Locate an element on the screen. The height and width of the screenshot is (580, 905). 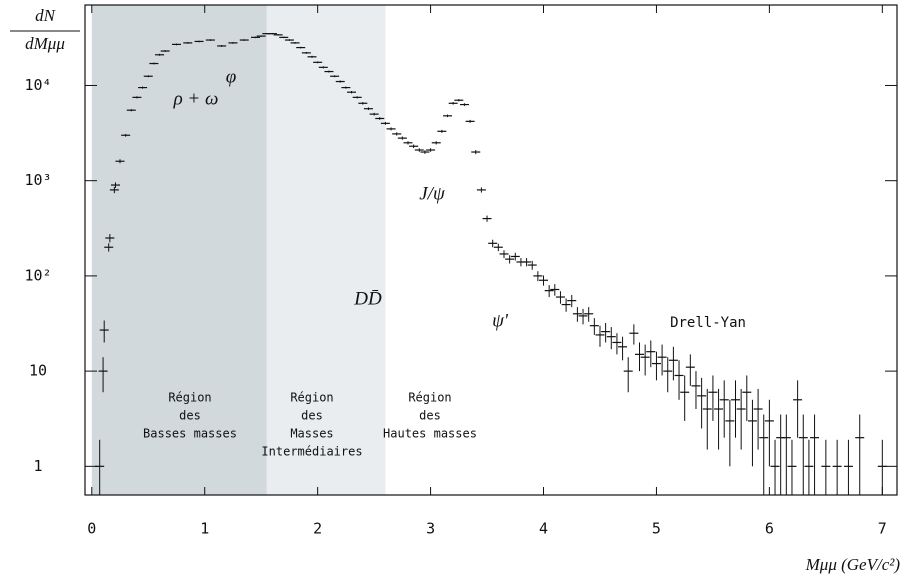
annotation: ψ' is located at coordinates (500, 320).